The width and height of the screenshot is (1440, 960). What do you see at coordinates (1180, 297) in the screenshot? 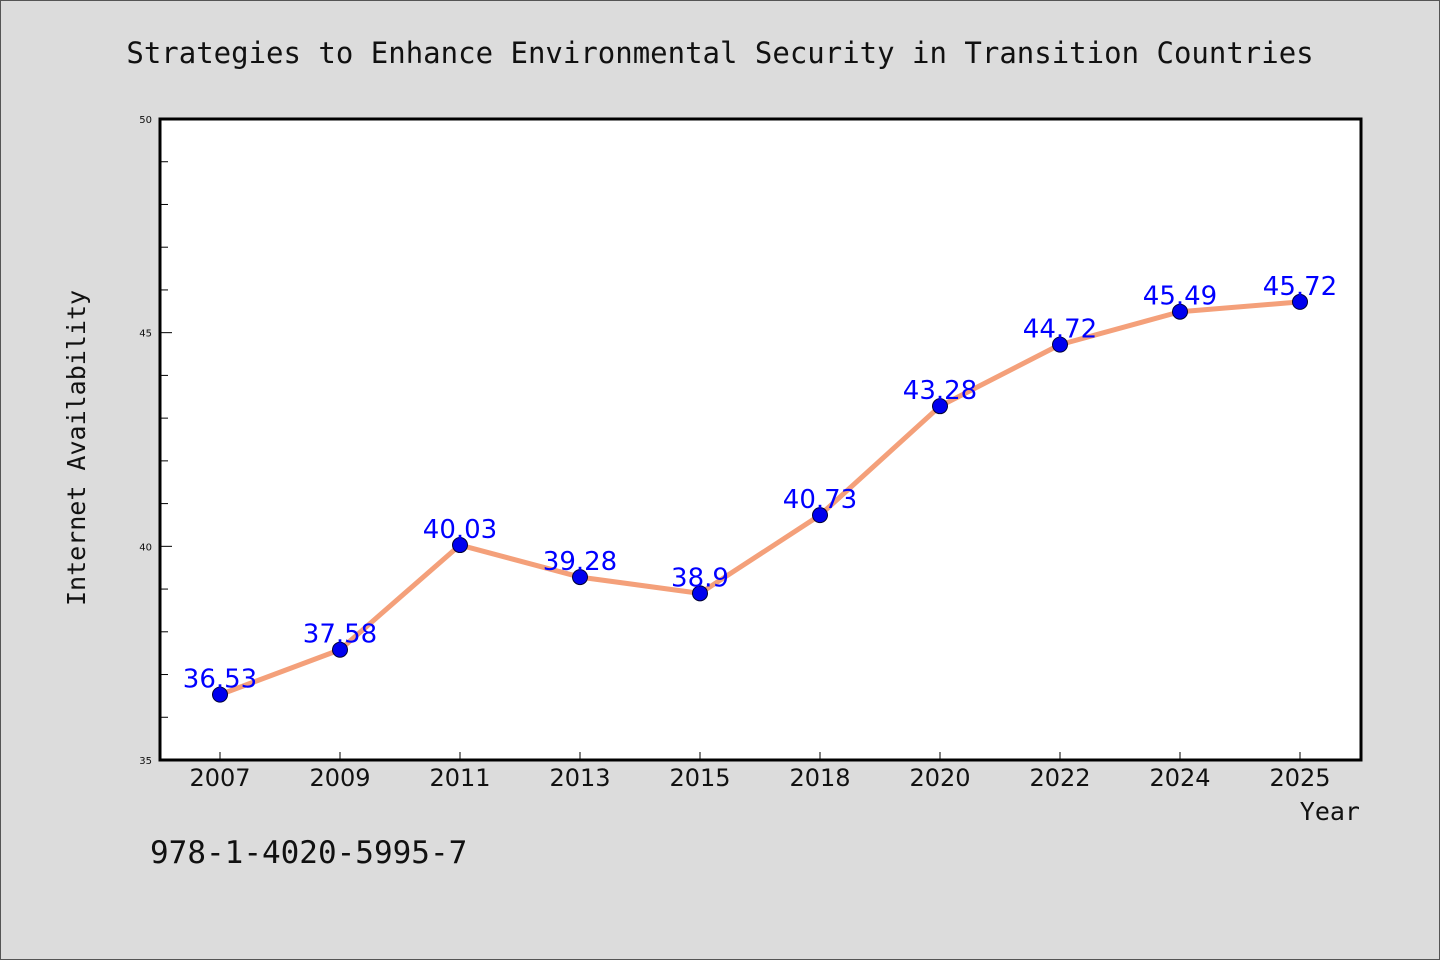
I see `data-point-label: 45.49` at bounding box center [1180, 297].